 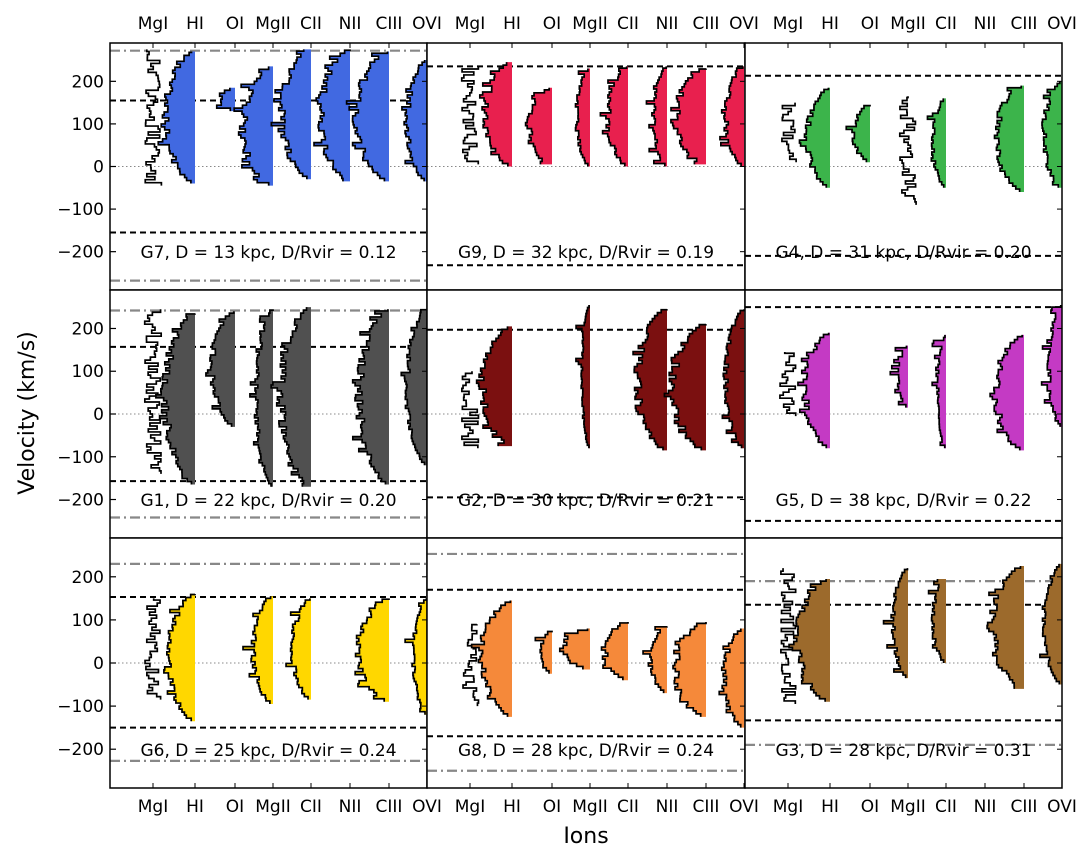 I want to click on panel-label: G1, D = 22 kpc, D/Rvir = 0.20, so click(x=268, y=501).